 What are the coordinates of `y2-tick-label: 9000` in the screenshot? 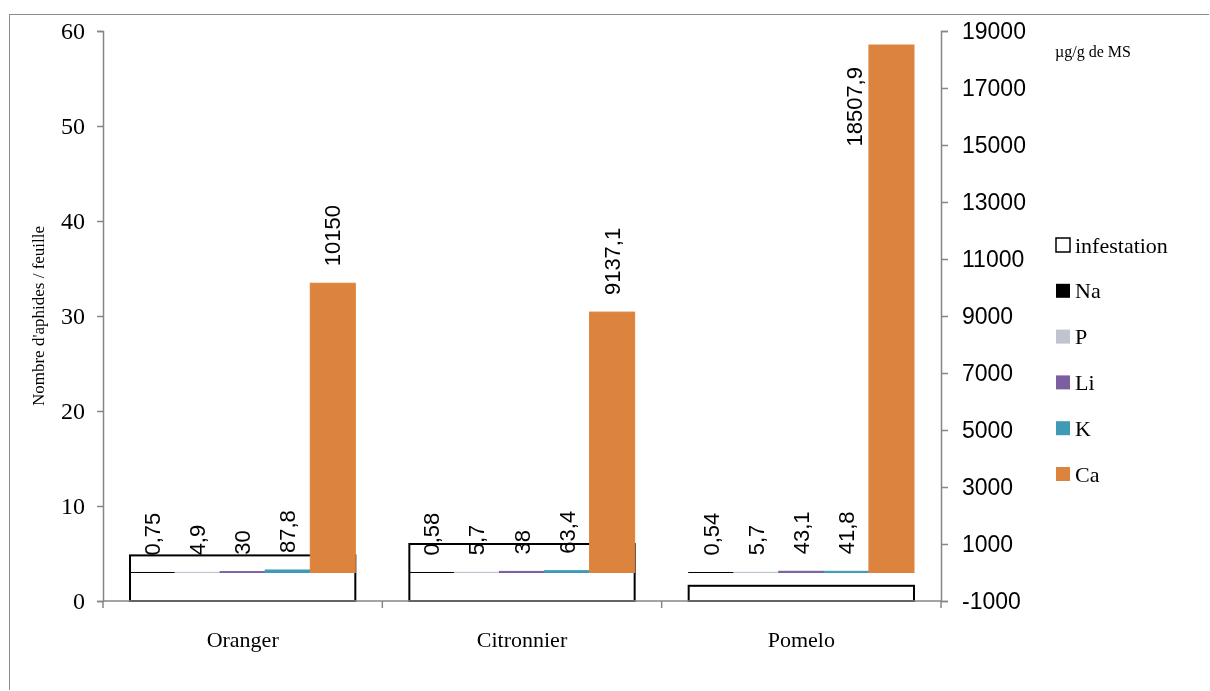 It's located at (988, 315).